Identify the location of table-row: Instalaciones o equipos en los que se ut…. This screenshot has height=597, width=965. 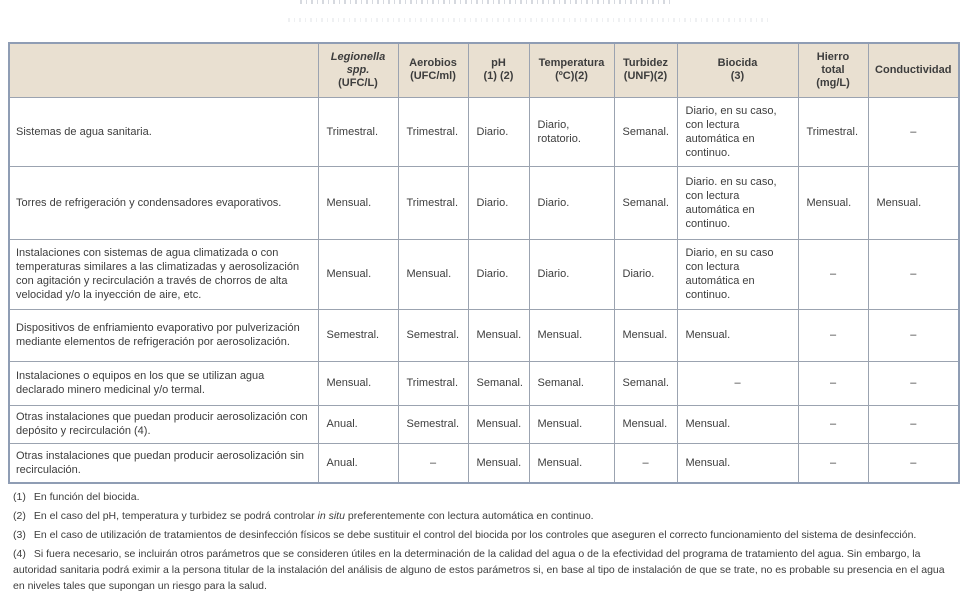
(484, 383).